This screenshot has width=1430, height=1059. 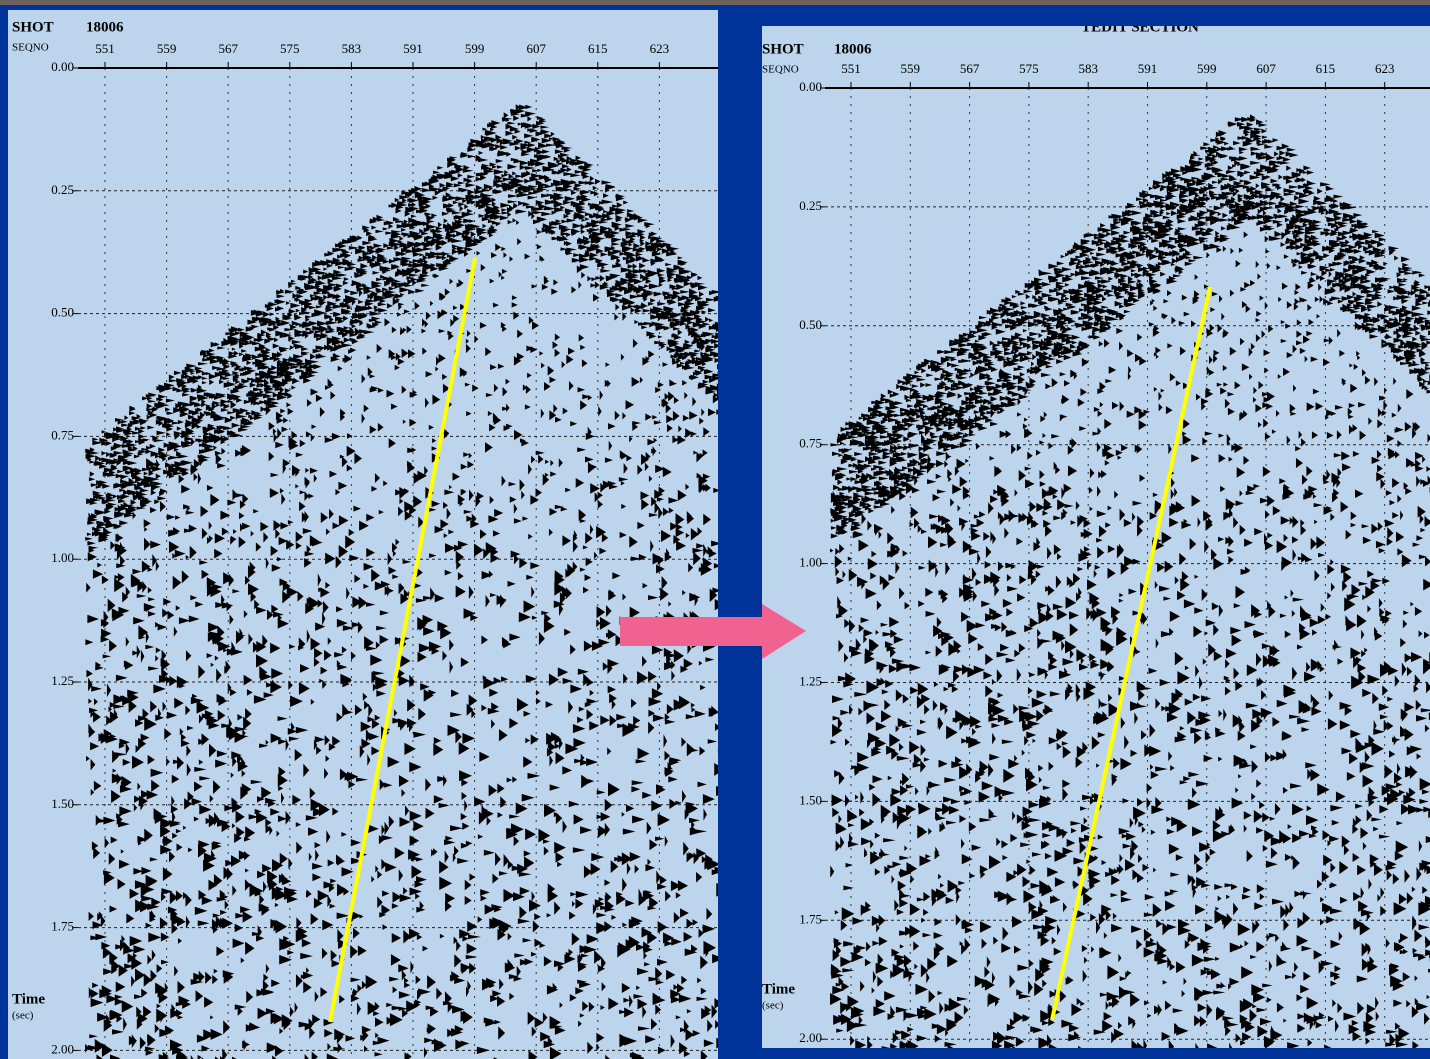 I want to click on time-label: 0.75, so click(x=62, y=434).